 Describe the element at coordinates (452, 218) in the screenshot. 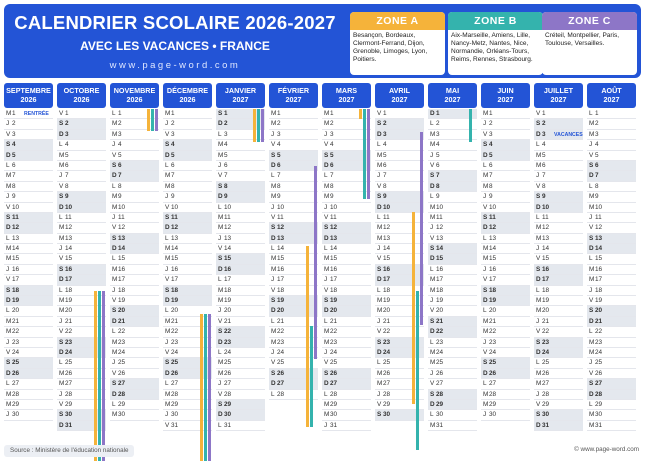

I see `day-row: M11` at that location.